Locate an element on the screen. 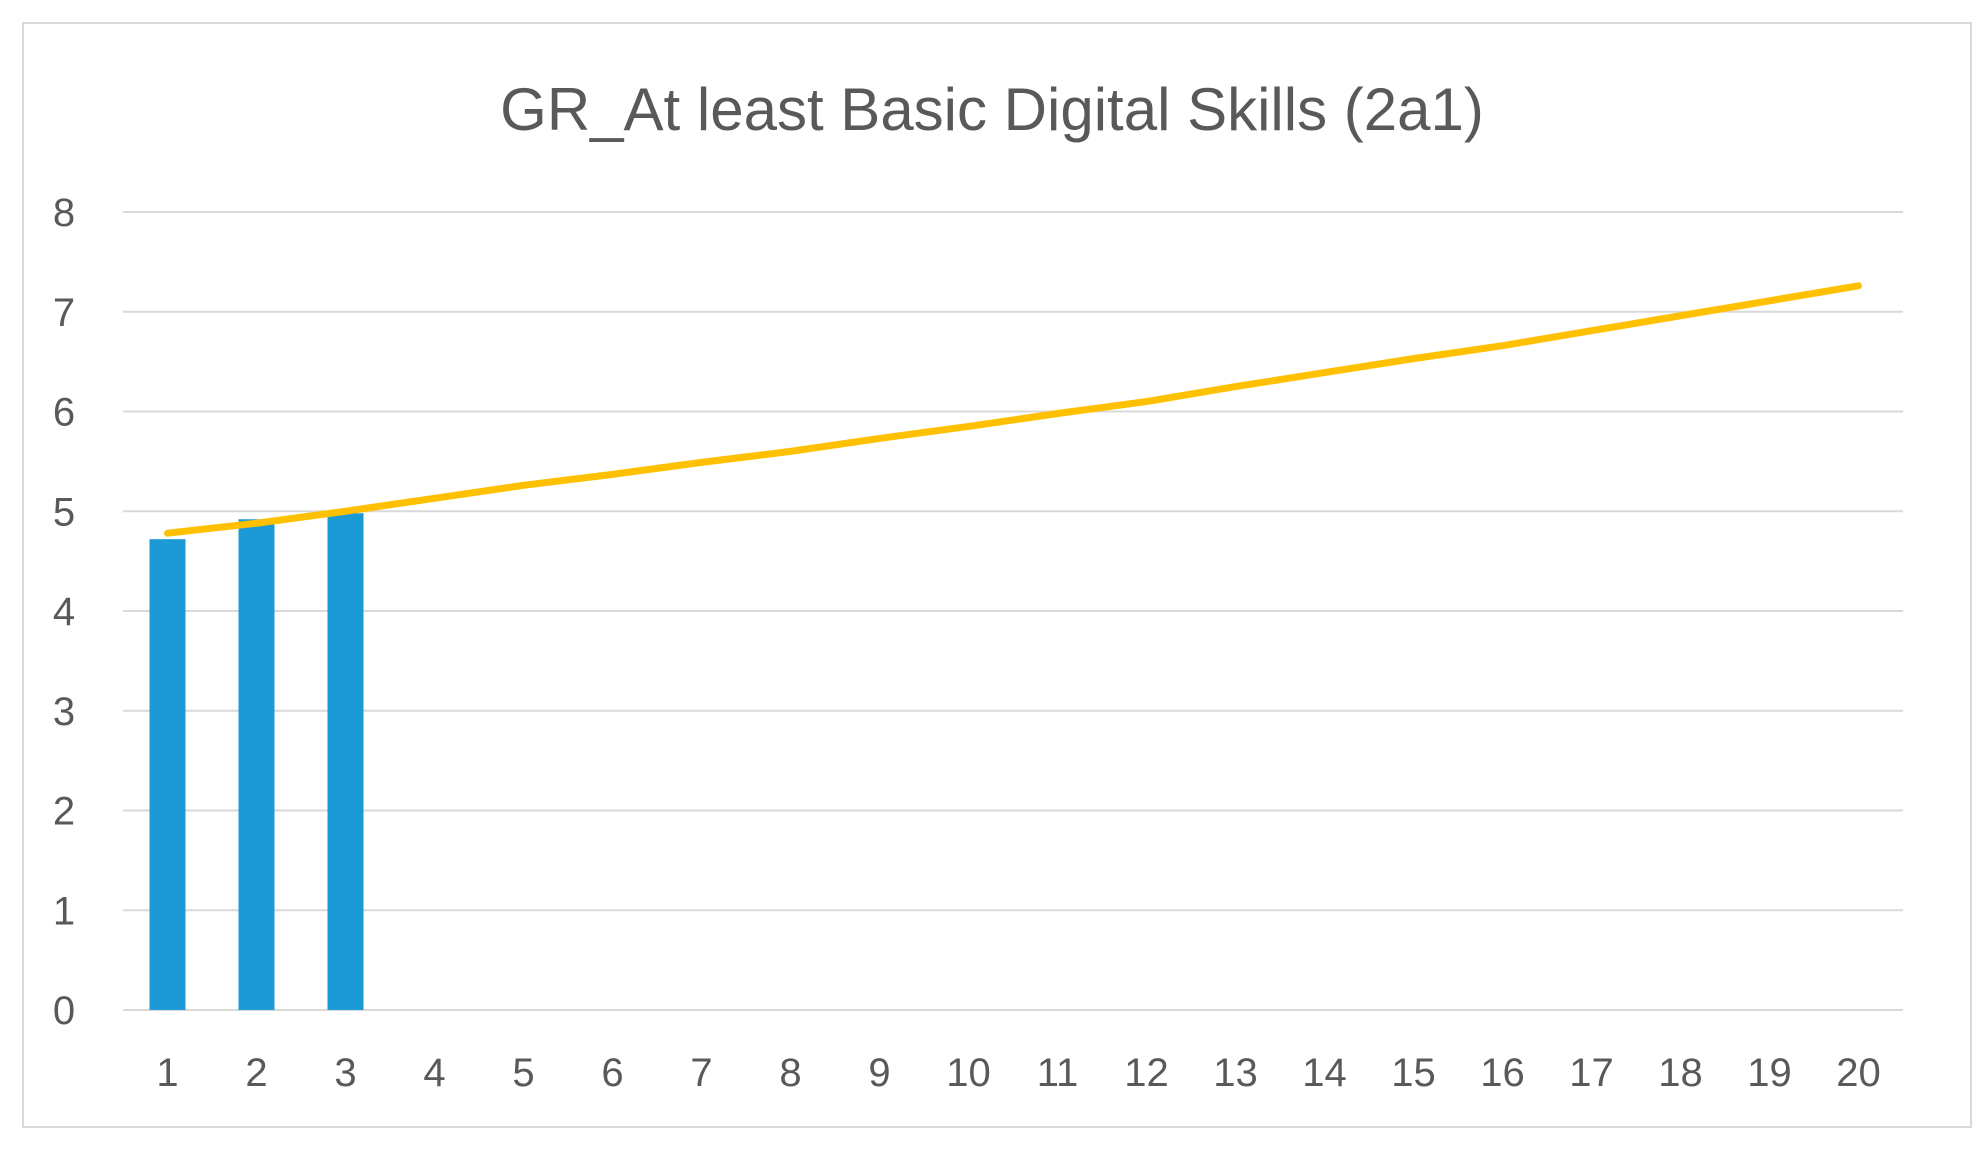  x-tick-label: 18 is located at coordinates (1680, 1073).